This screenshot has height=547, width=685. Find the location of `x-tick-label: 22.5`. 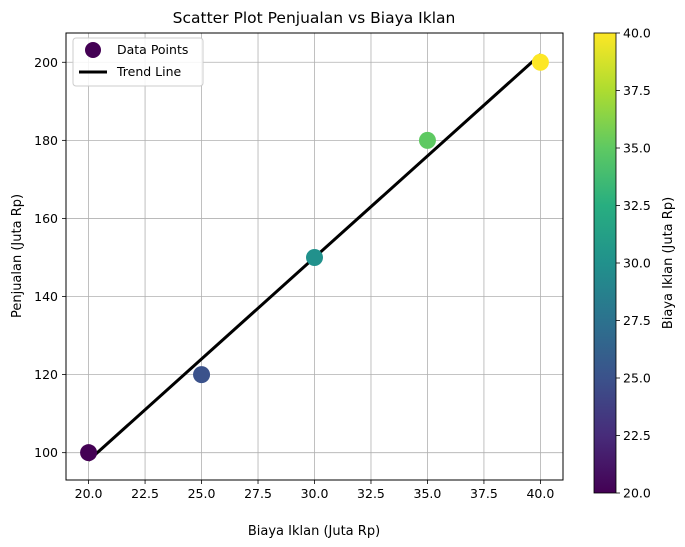

x-tick-label: 22.5 is located at coordinates (145, 493).